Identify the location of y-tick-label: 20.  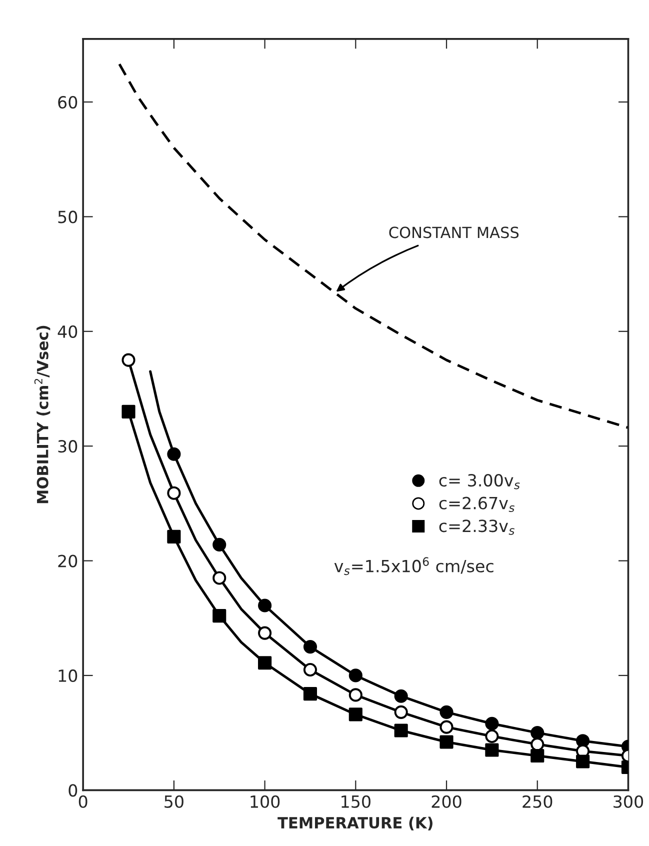
(68, 561).